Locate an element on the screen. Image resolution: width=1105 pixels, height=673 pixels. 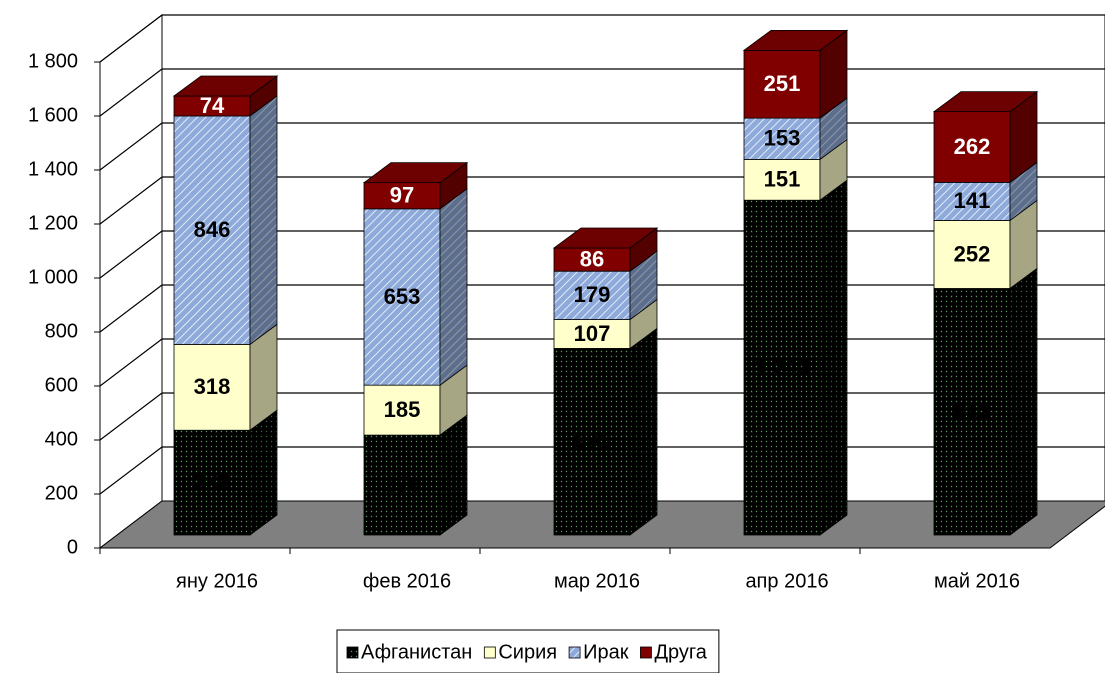
data-label: 653 is located at coordinates (402, 296).